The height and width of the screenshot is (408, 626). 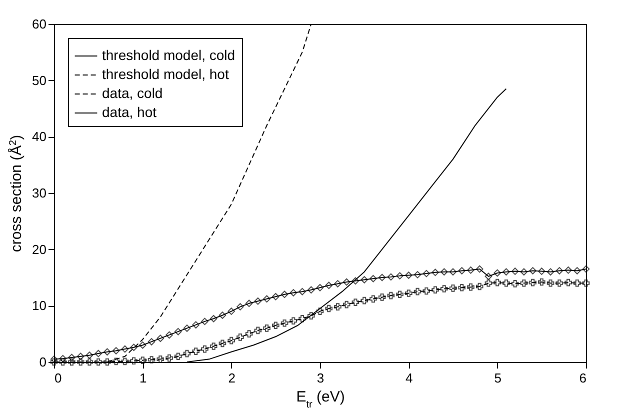 I want to click on legend-label: threshold model, hot, so click(x=165, y=74).